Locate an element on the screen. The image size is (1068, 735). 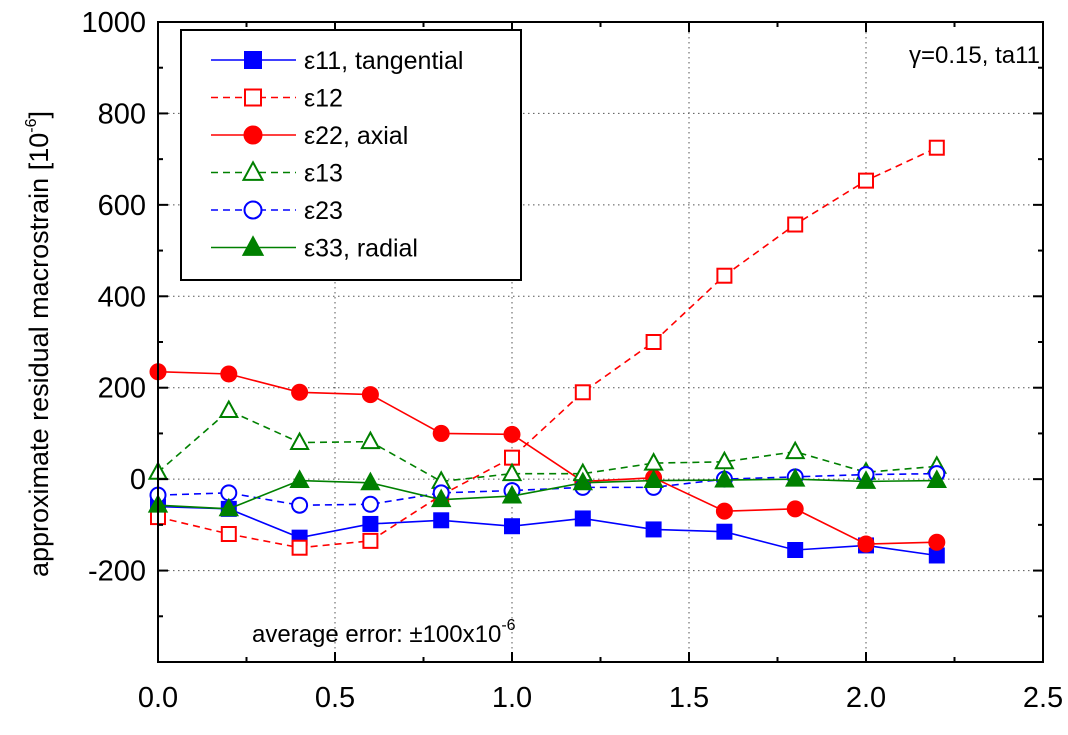
x-tick-label: 0.5 is located at coordinates (335, 698).